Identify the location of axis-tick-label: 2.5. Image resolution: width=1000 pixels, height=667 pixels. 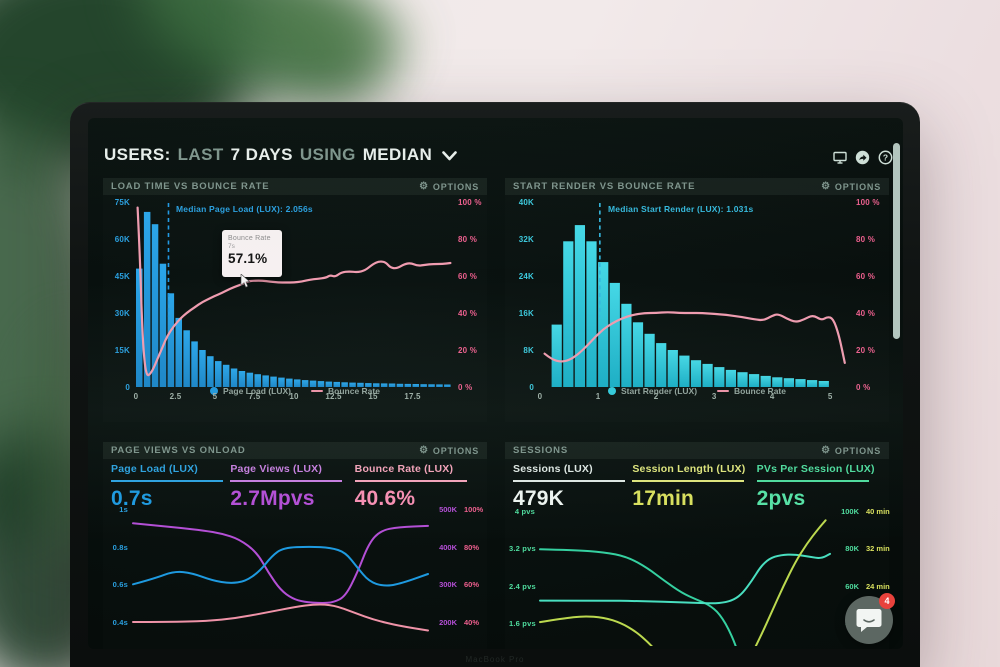
(175, 396).